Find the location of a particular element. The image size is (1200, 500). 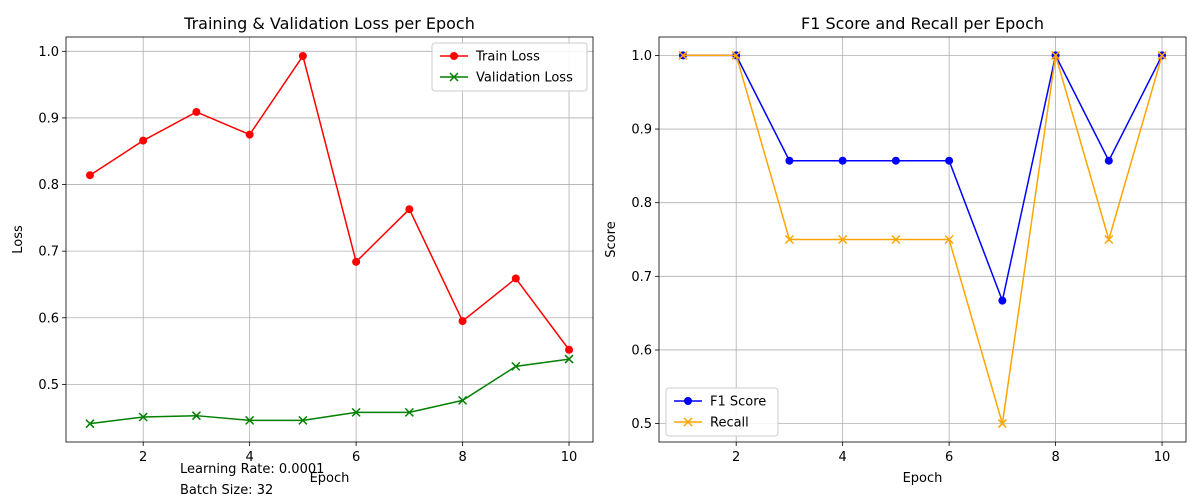

legend-entry: Train Loss is located at coordinates (490, 57).